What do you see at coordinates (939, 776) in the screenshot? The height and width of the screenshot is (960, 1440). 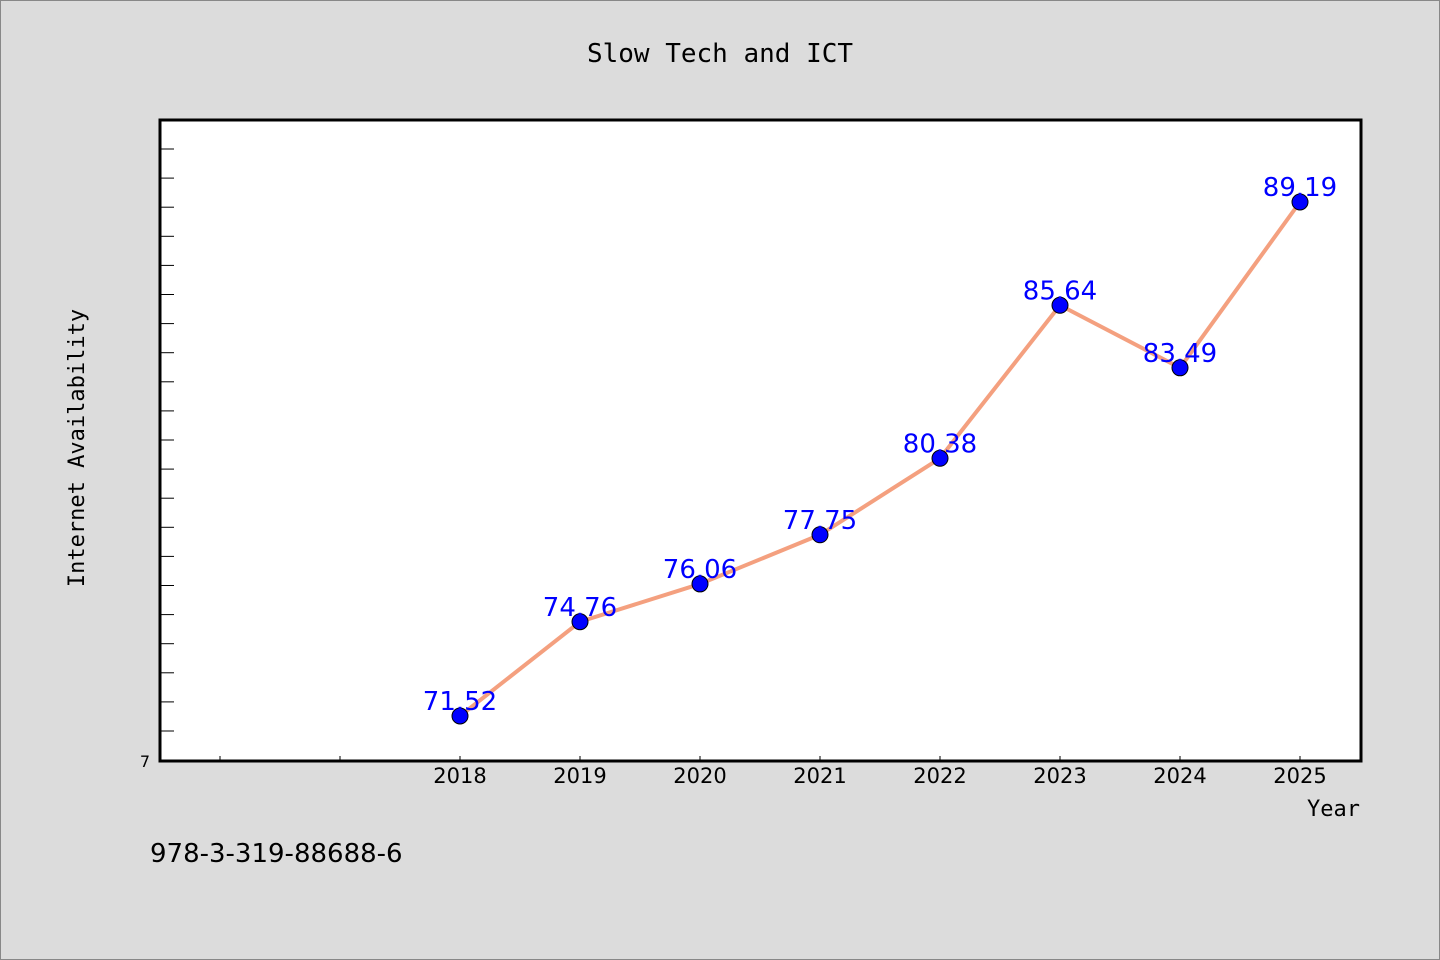 I see `x-tick-label: 2022` at bounding box center [939, 776].